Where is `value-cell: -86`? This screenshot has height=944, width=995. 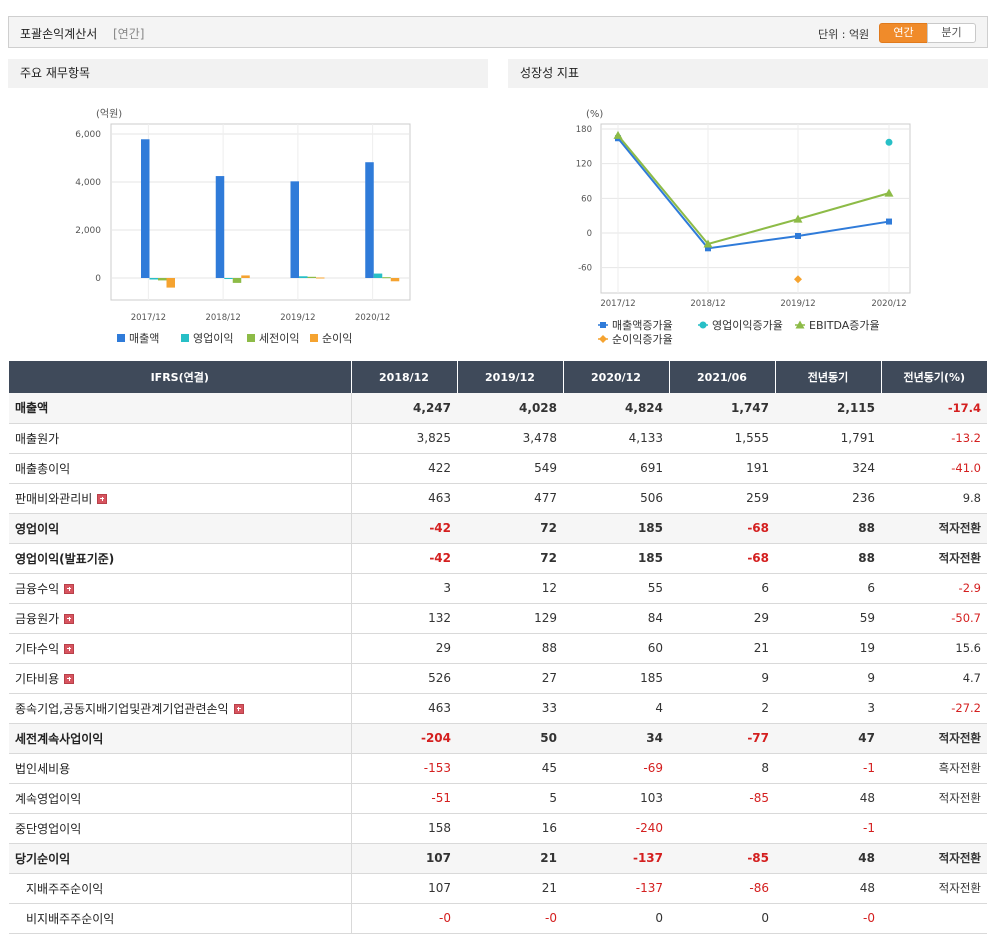 value-cell: -86 is located at coordinates (722, 888).